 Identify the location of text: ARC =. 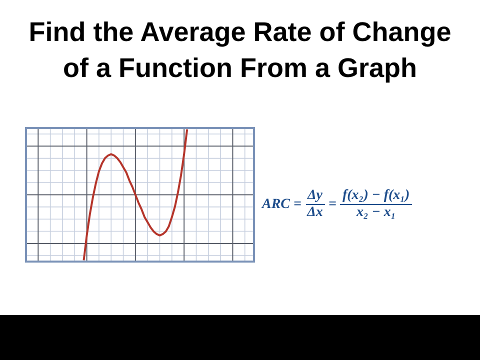
(282, 204).